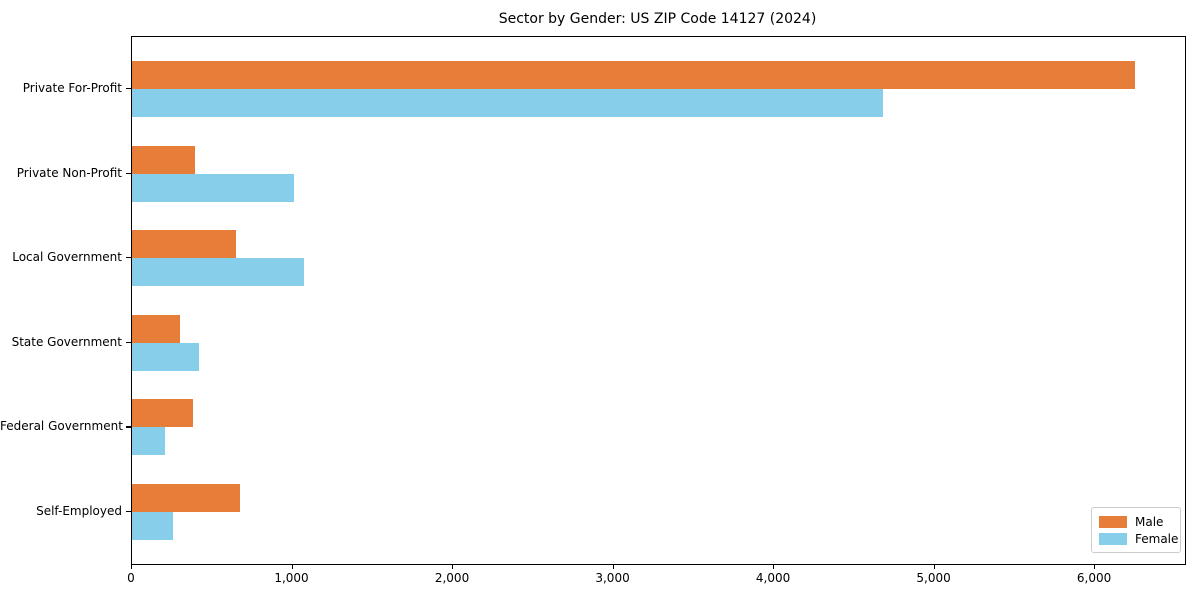  What do you see at coordinates (1094, 578) in the screenshot?
I see `x-tick-label-6: 6,000` at bounding box center [1094, 578].